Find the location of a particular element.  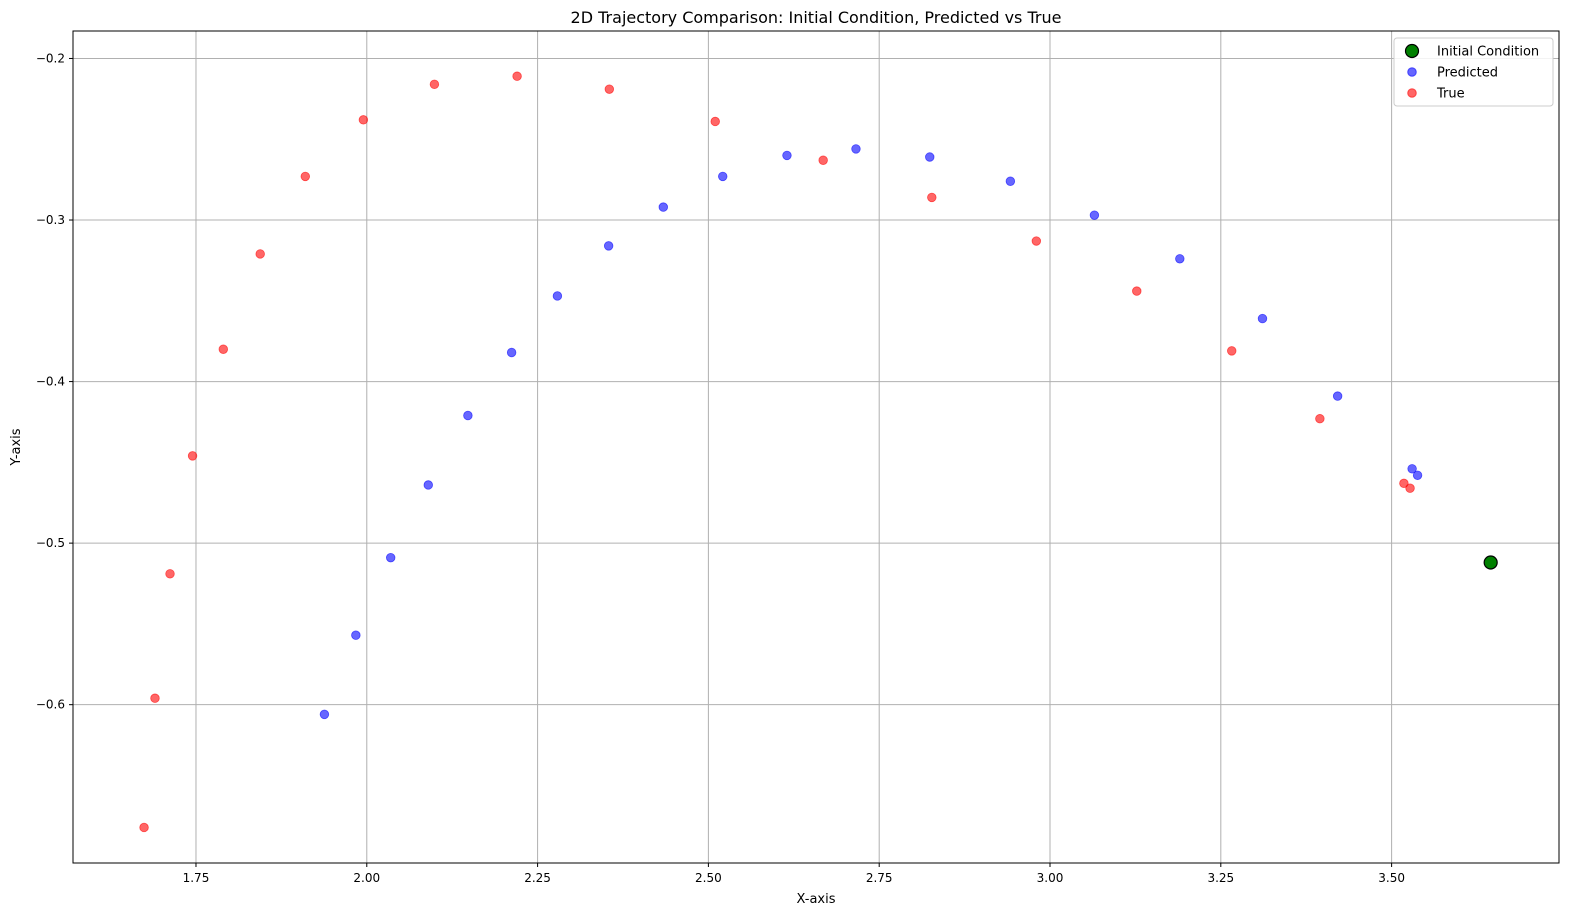

x-axis-ticks: 1.75 2.00 2.25 2.50 2.75 3.00 3.25 3.50 is located at coordinates (794, 874).